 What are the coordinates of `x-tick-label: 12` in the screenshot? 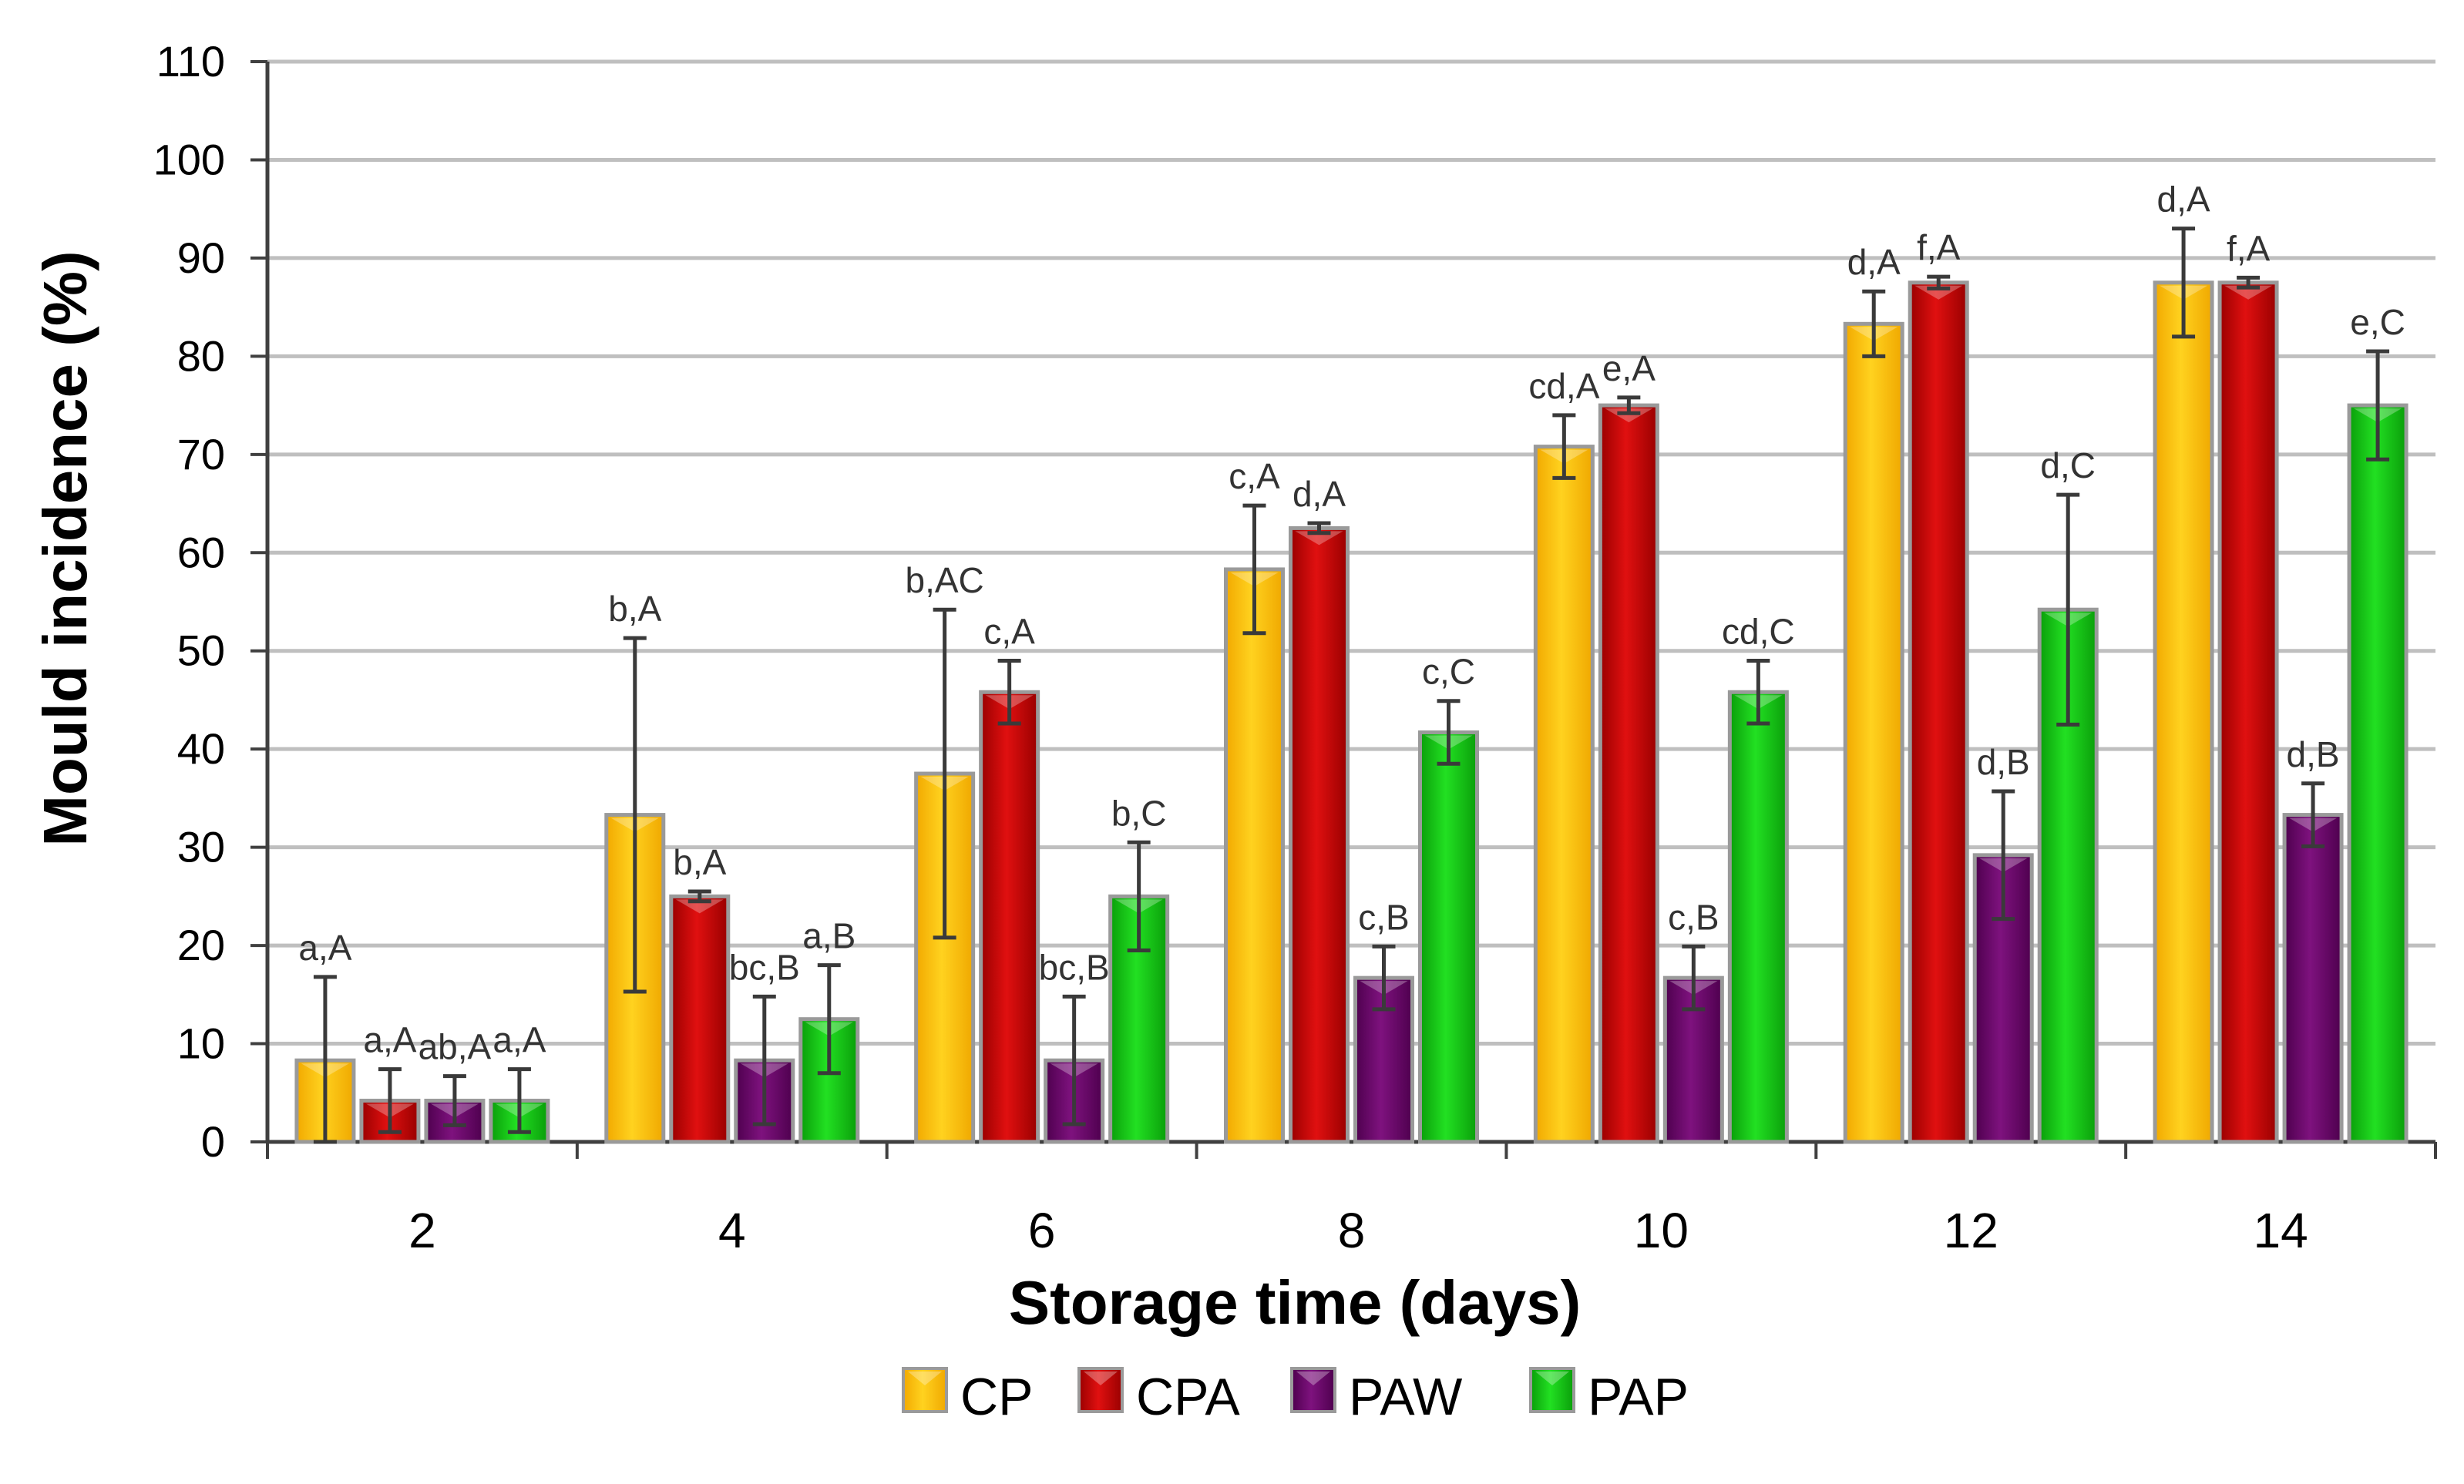 It's located at (1971, 1230).